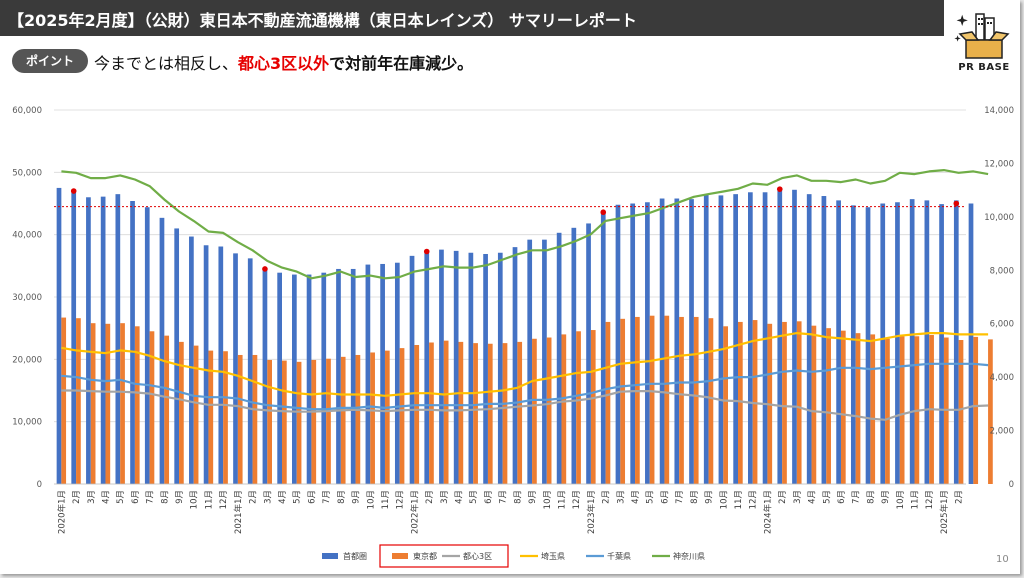 This screenshot has height=578, width=1024. I want to click on x-tick-label: 2025年1月, so click(944, 512).